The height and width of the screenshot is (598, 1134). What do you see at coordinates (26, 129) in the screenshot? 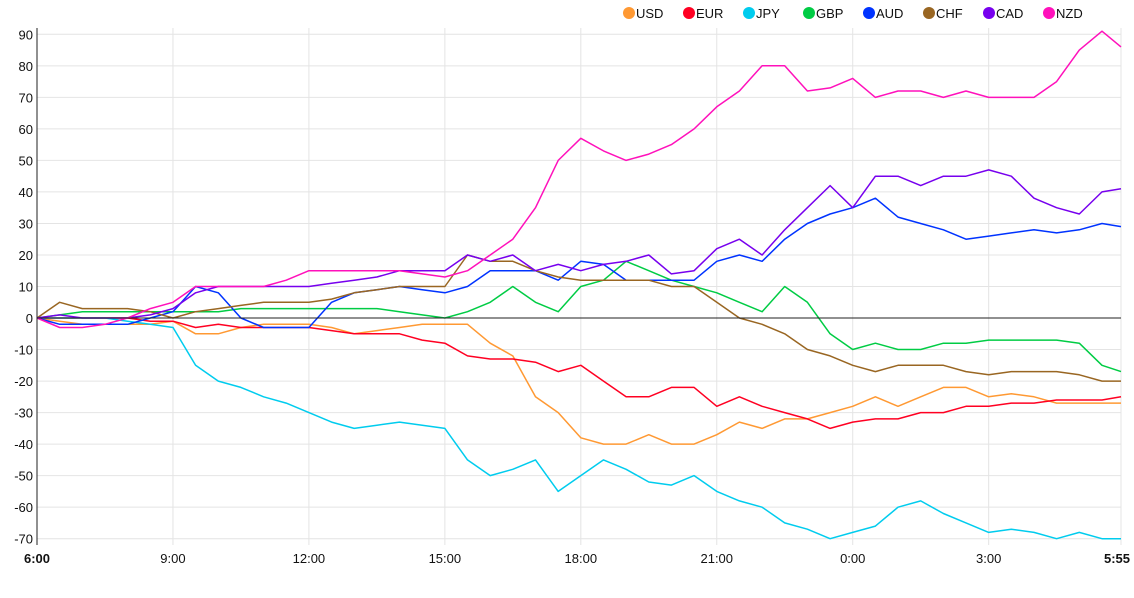
I see `y-tick-label: 60` at bounding box center [26, 129].